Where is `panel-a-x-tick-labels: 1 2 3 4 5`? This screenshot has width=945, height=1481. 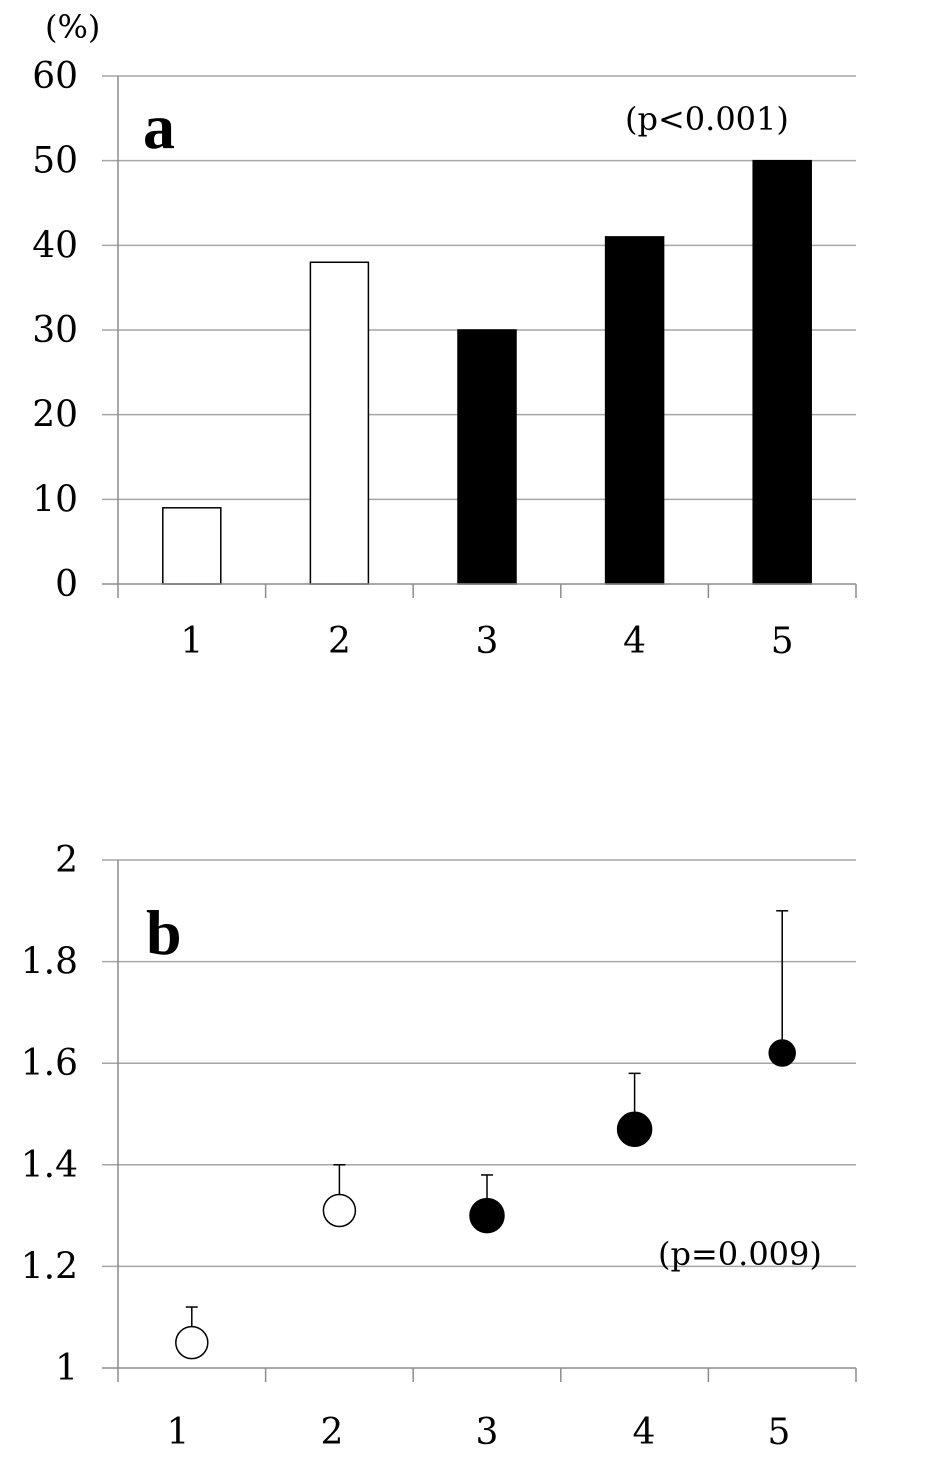
panel-a-x-tick-labels: 1 2 3 4 5 is located at coordinates (486, 641).